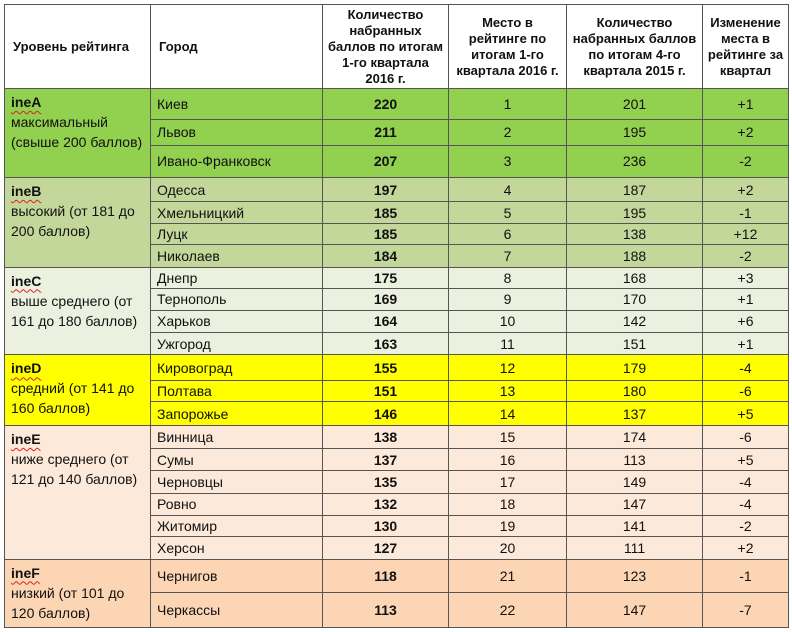 Image resolution: width=792 pixels, height=632 pixels. Describe the element at coordinates (236, 437) in the screenshot. I see `city-cell: Винница` at that location.